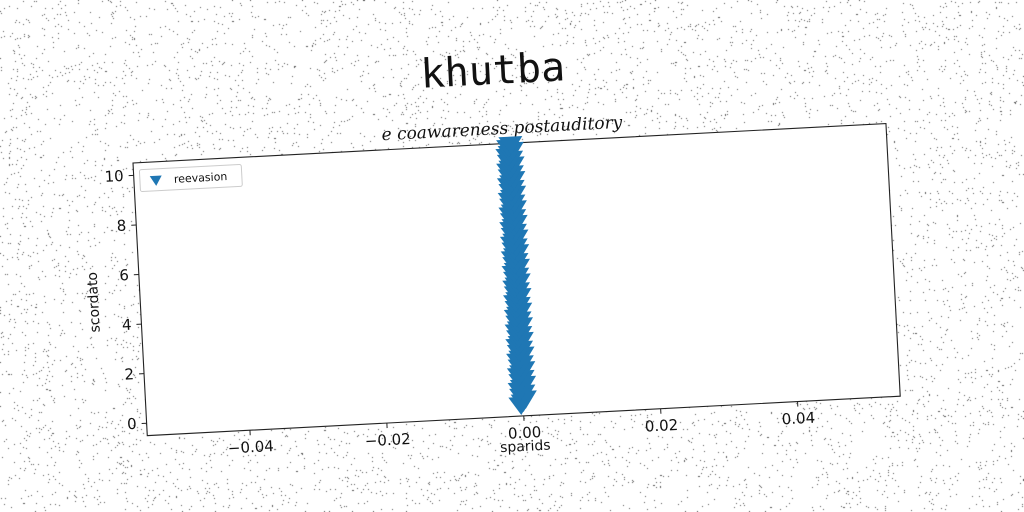  Describe the element at coordinates (201, 178) in the screenshot. I see `legend-label-reevasion: reevasion` at that location.